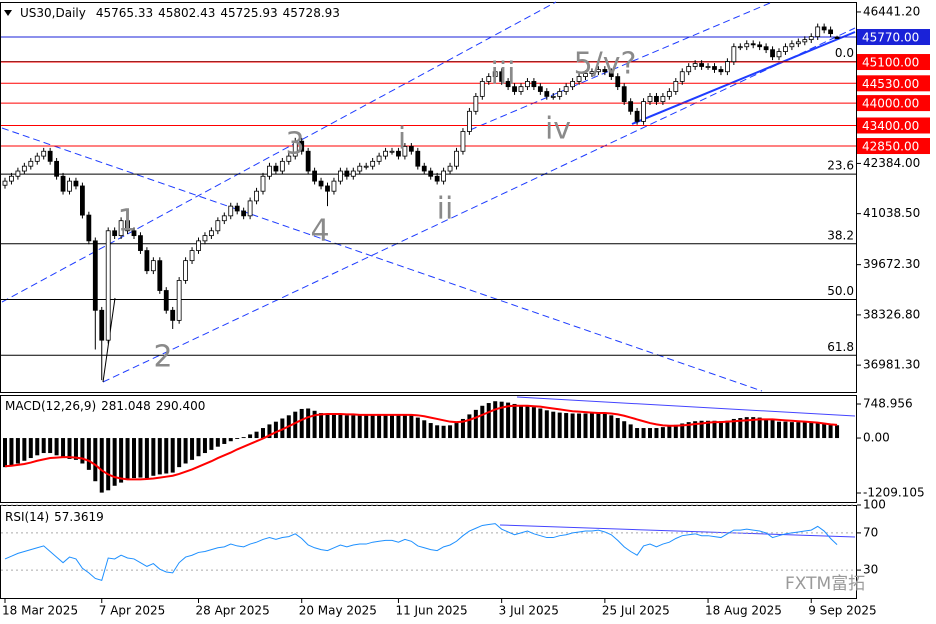 The width and height of the screenshot is (936, 624). Describe the element at coordinates (8, 13) in the screenshot. I see `menu-arrow` at that location.